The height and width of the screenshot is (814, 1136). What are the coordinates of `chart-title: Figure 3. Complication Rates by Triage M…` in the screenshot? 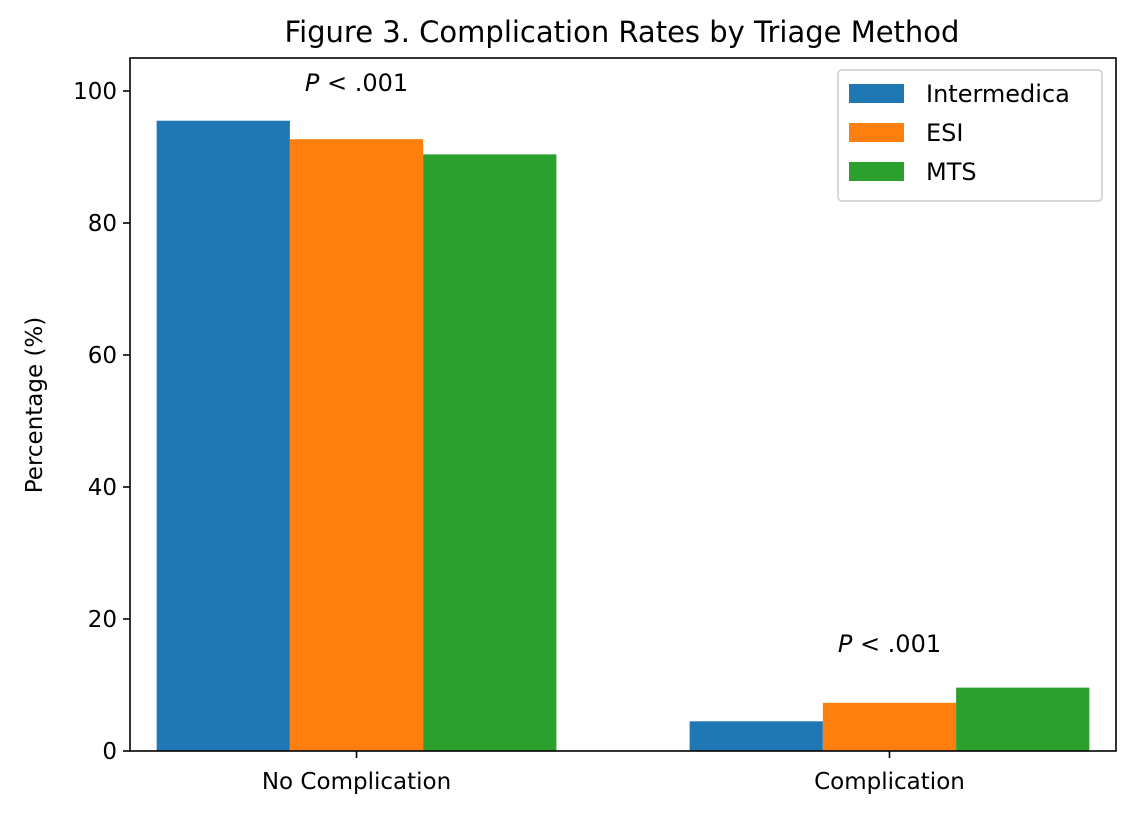 It's located at (622, 32).